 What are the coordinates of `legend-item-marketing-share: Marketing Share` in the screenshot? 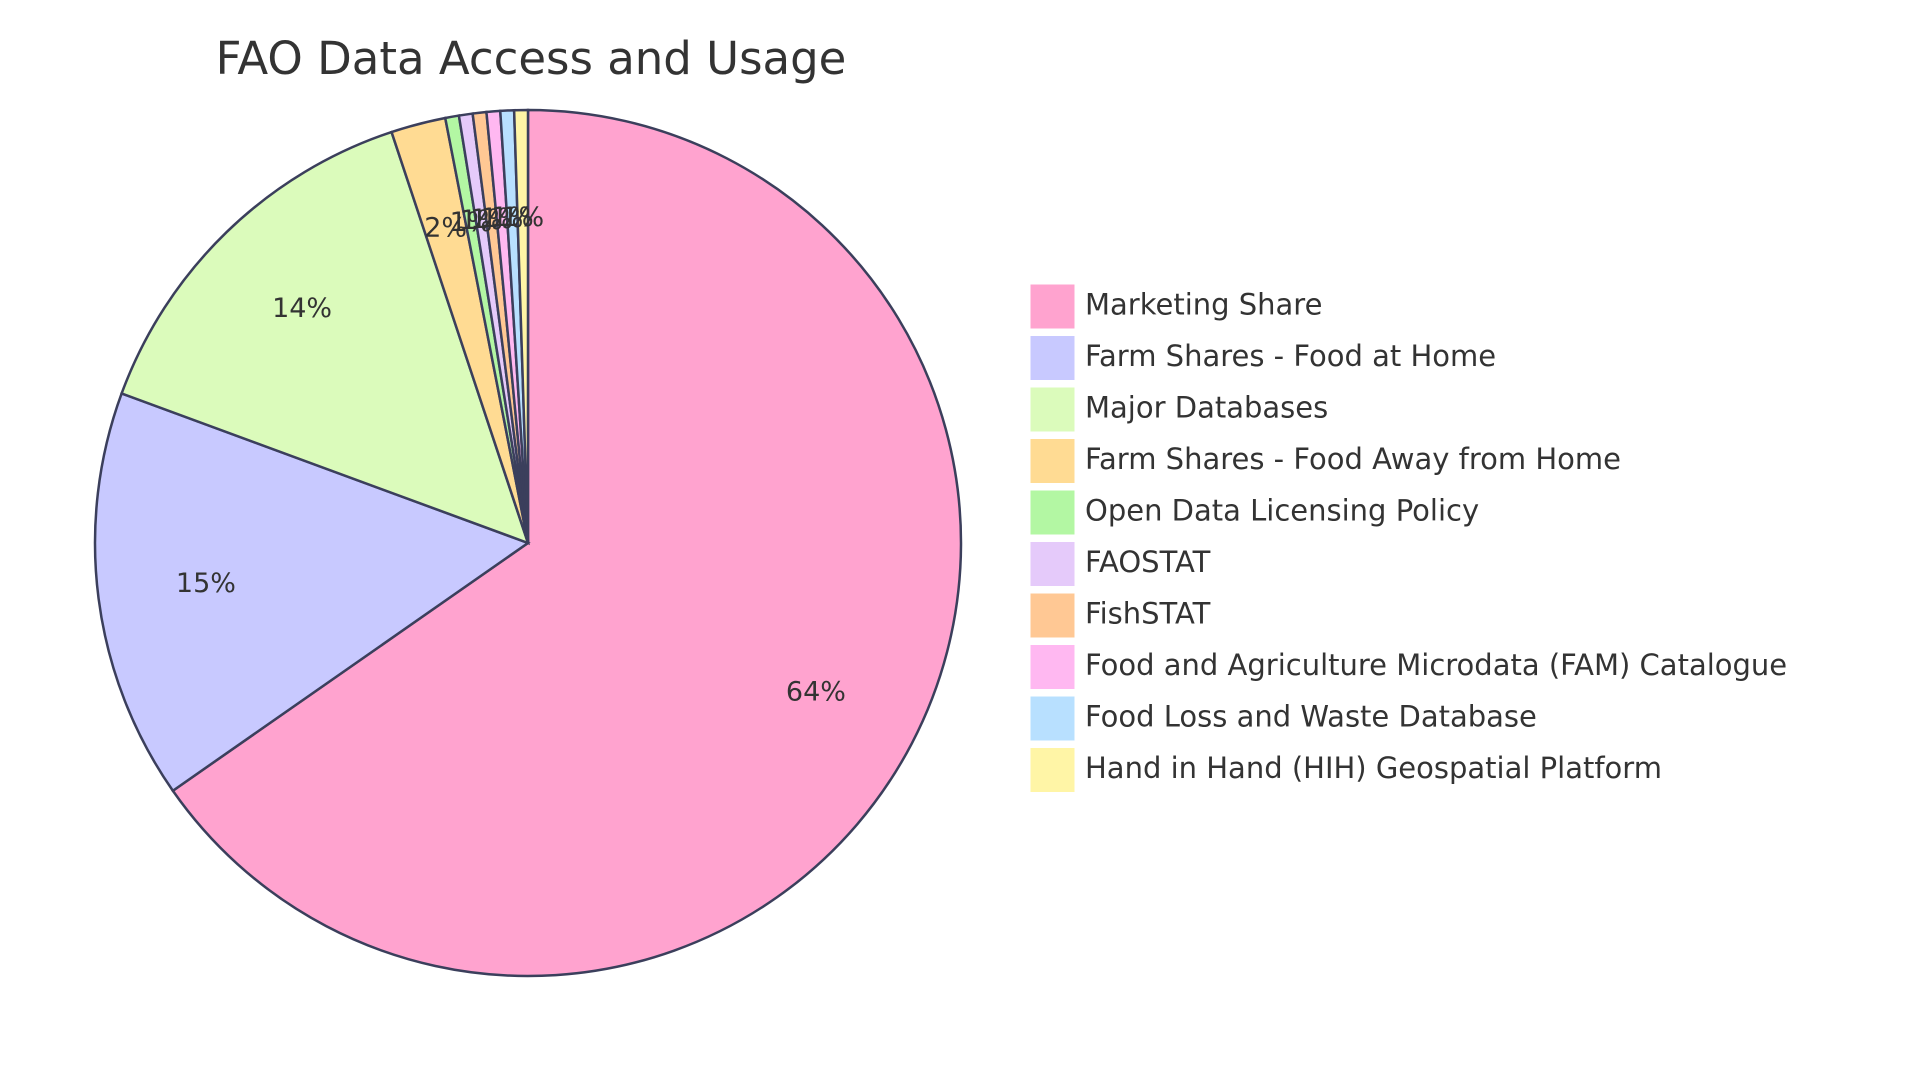 It's located at (1176, 306).